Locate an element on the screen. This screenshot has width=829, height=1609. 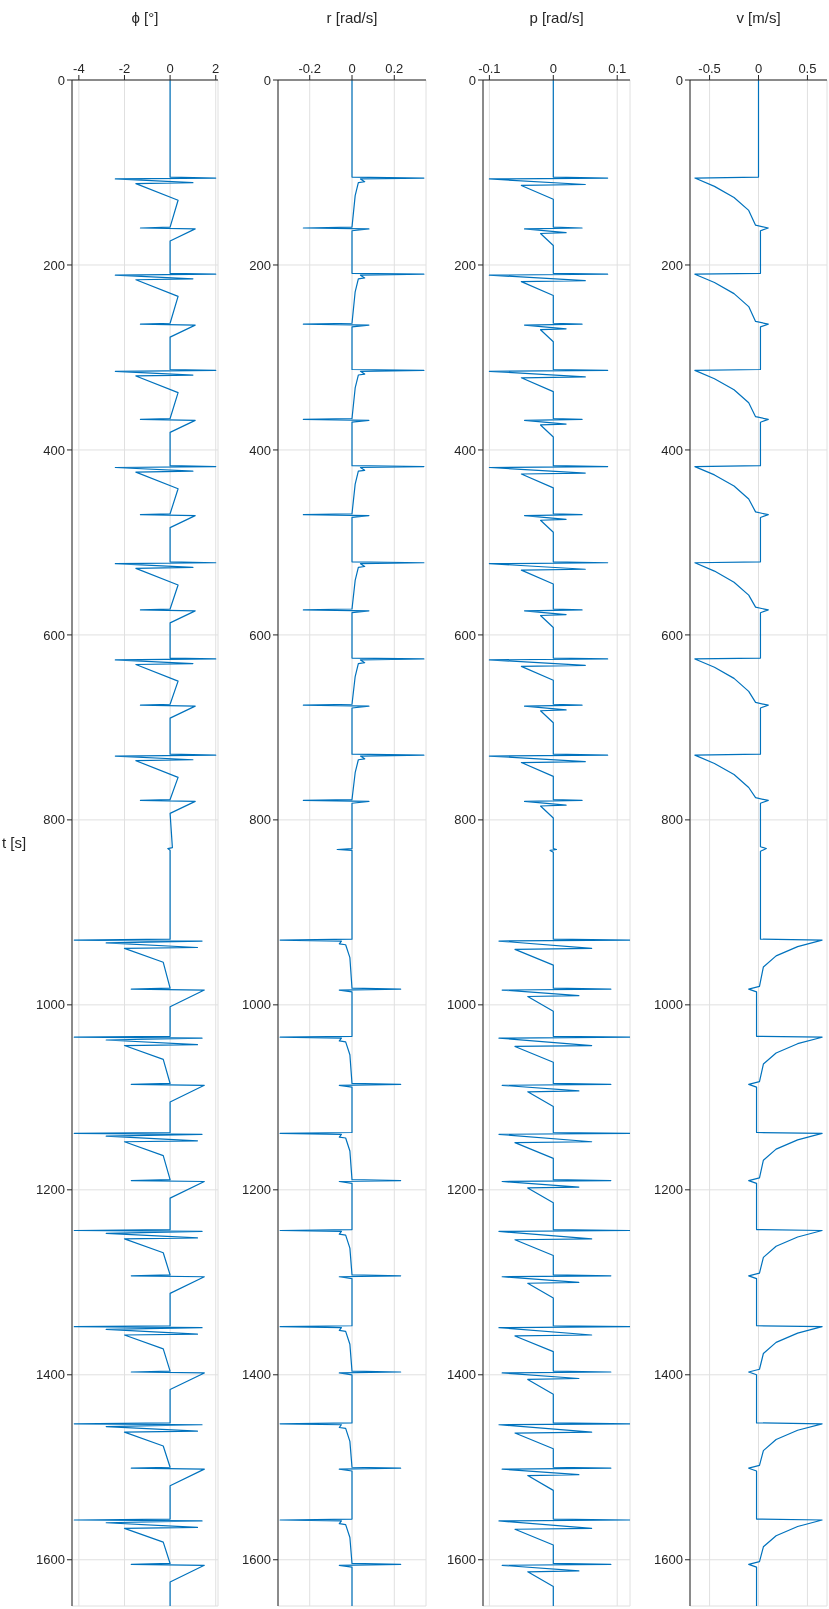
x-axis-title: ϕ [°] is located at coordinates (145, 17).